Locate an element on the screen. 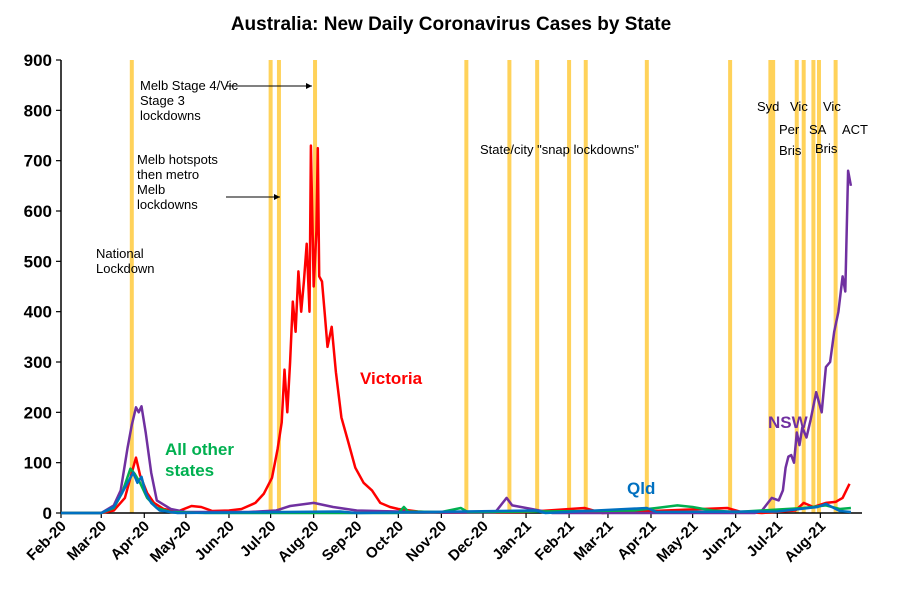  y-tick-label: 700 is located at coordinates (38, 161).